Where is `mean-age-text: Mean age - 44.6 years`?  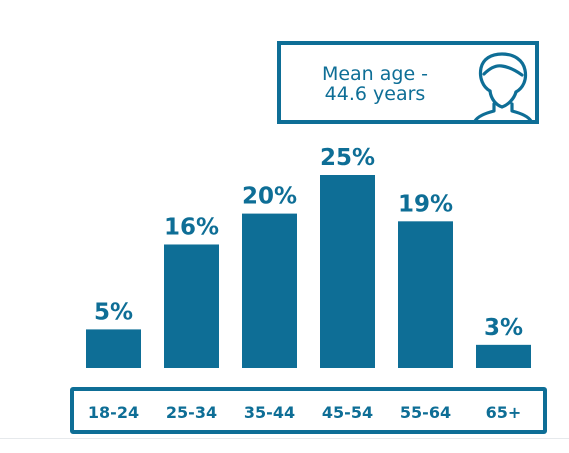
mean-age-text: Mean age - 44.6 years is located at coordinates (375, 84).